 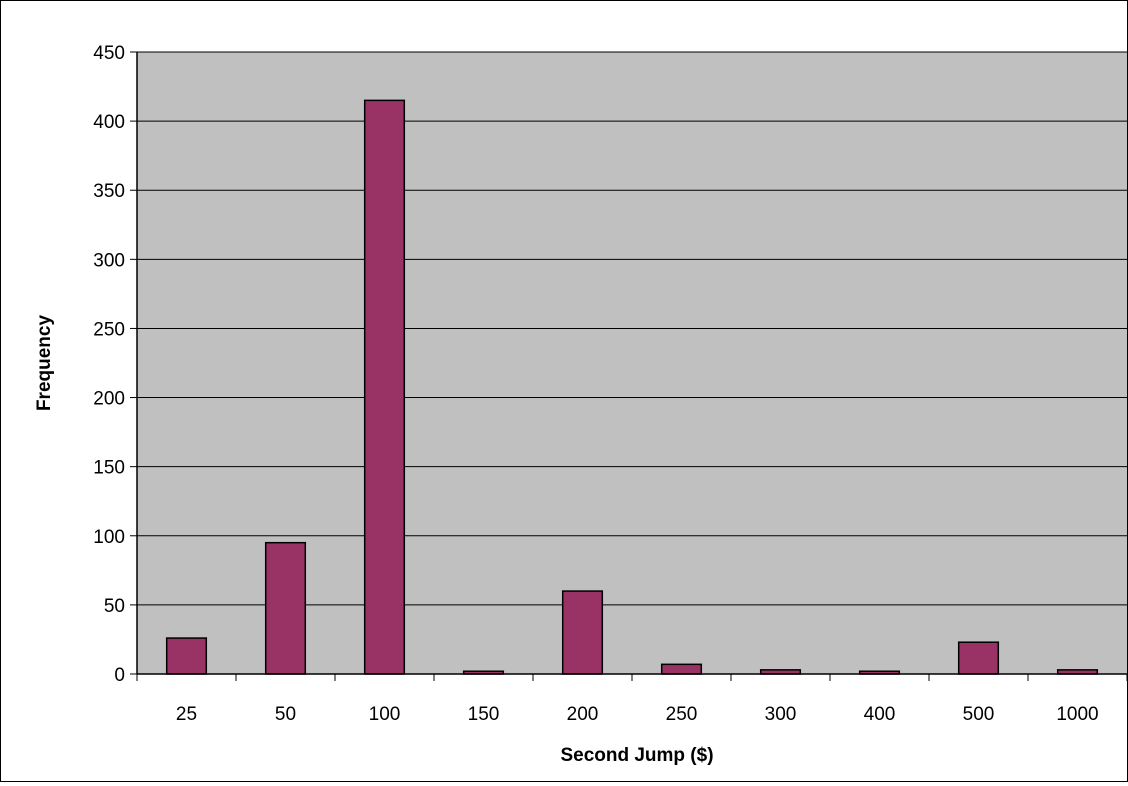 What do you see at coordinates (119, 675) in the screenshot?
I see `y-tick-label: 0` at bounding box center [119, 675].